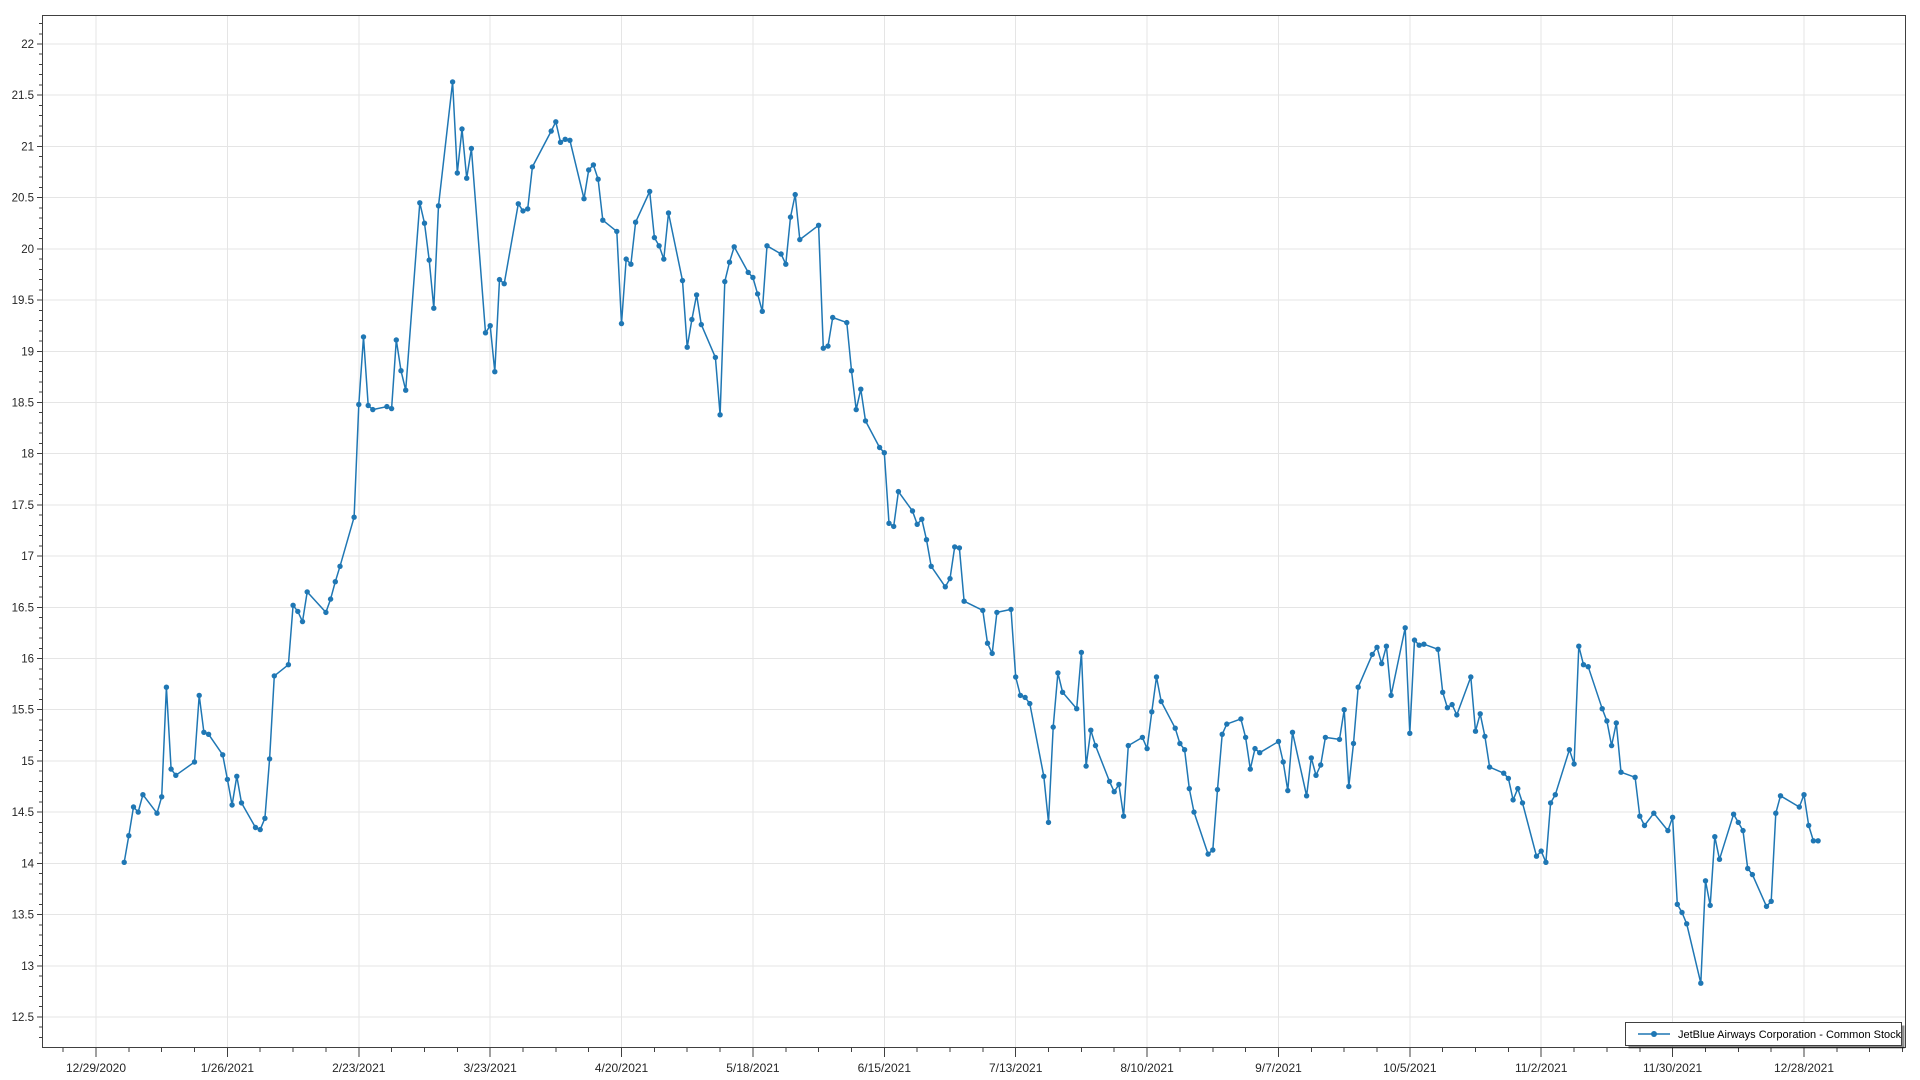 The height and width of the screenshot is (1080, 1920). I want to click on svg-text: 14, so click(27, 864).